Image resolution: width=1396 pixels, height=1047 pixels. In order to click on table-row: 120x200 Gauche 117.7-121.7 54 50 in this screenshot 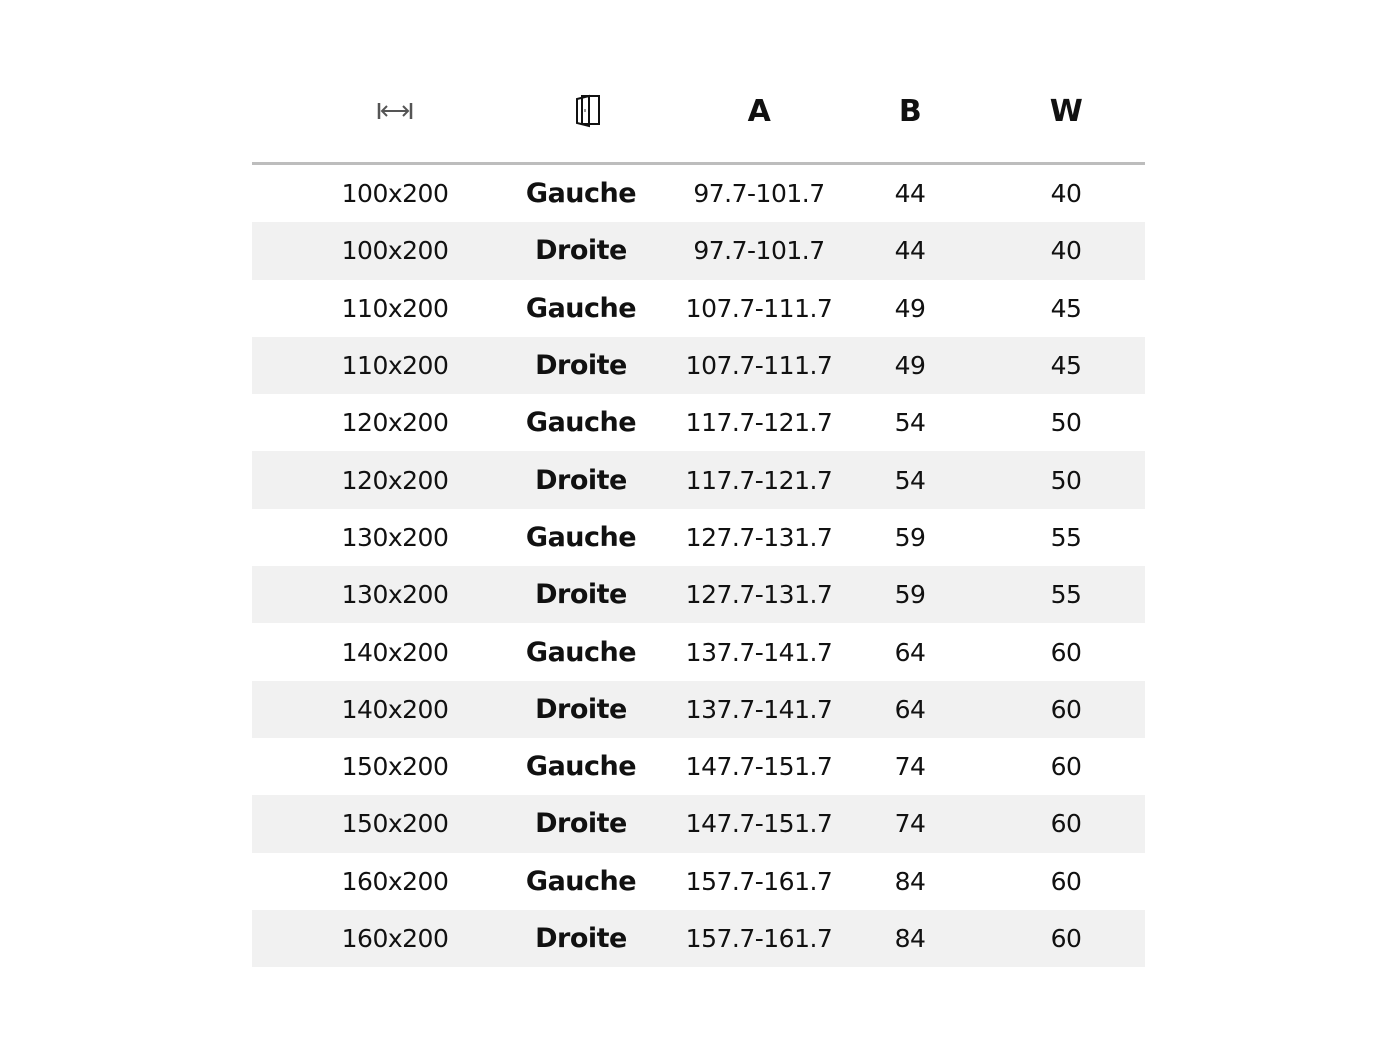, I will do `click(698, 422)`.